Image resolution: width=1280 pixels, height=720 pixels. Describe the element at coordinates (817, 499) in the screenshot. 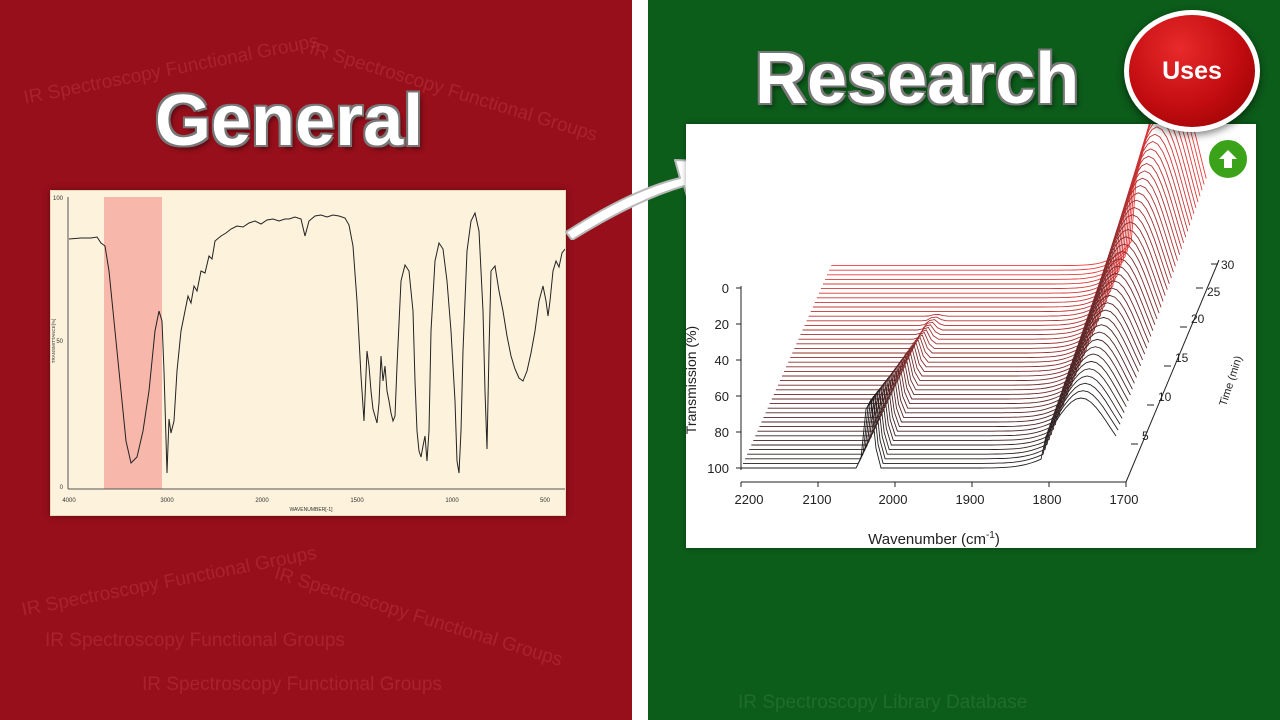

I see `x-tick-label: 2100` at that location.